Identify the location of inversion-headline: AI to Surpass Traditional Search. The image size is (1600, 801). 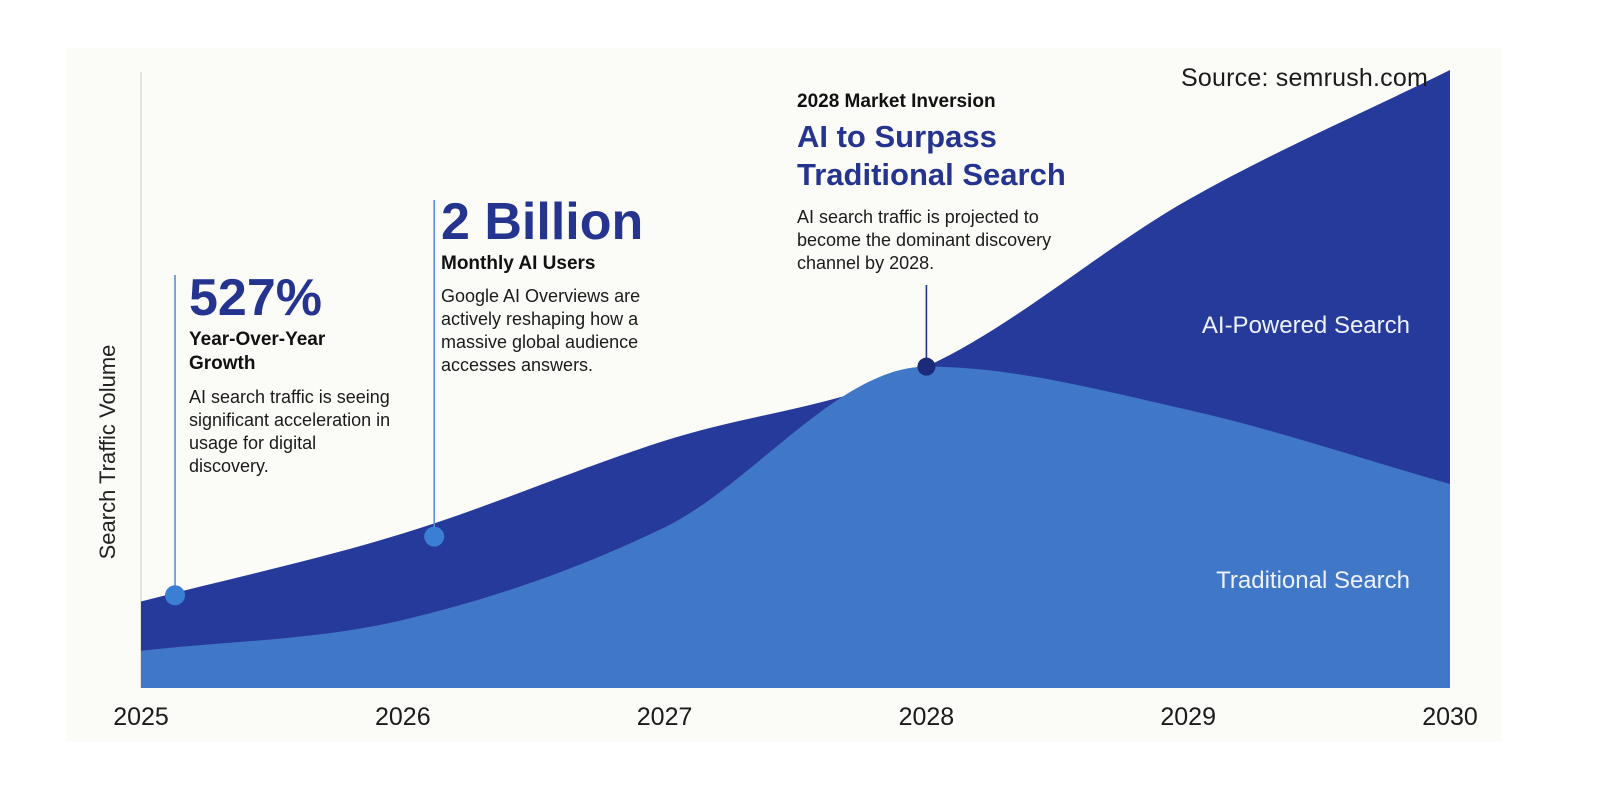
(931, 155).